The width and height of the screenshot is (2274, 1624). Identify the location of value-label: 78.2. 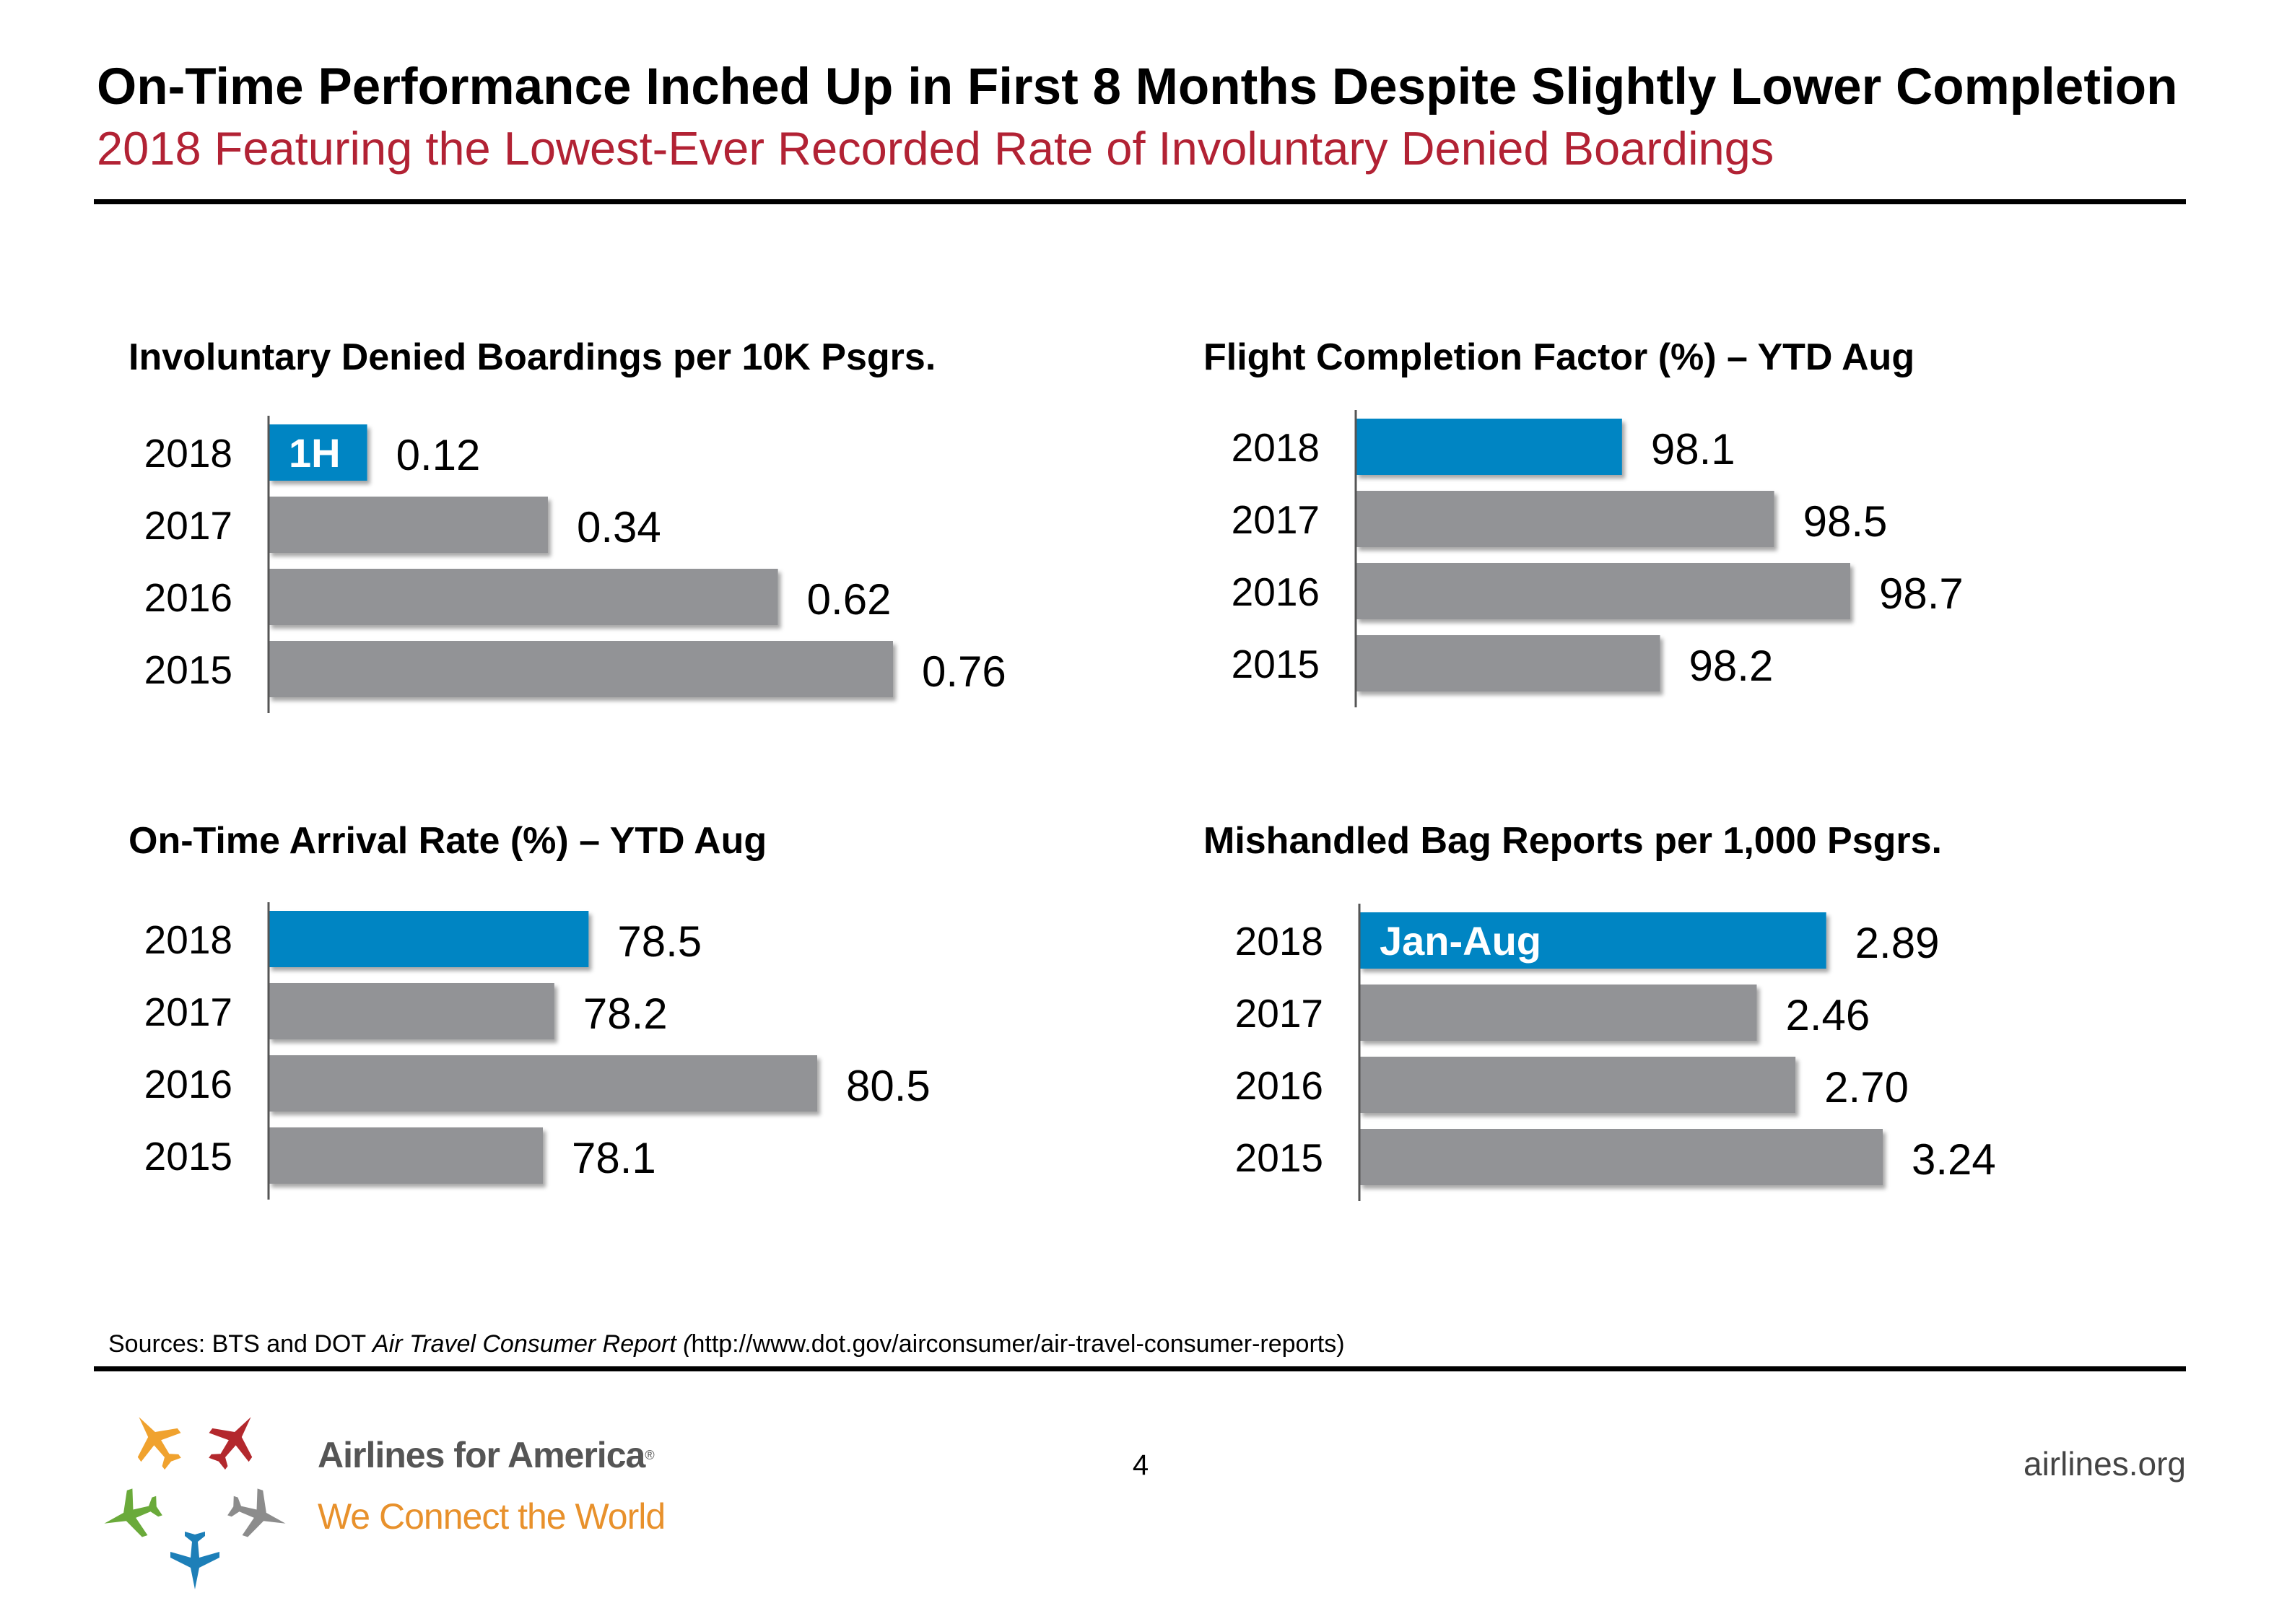
(625, 1014).